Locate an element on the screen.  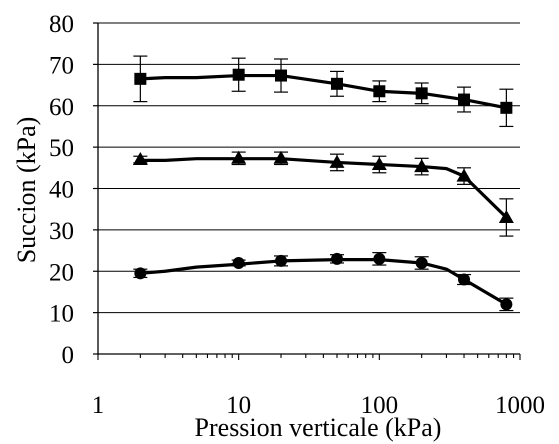
y-tick-label-60: 60 is located at coordinates (61, 107).